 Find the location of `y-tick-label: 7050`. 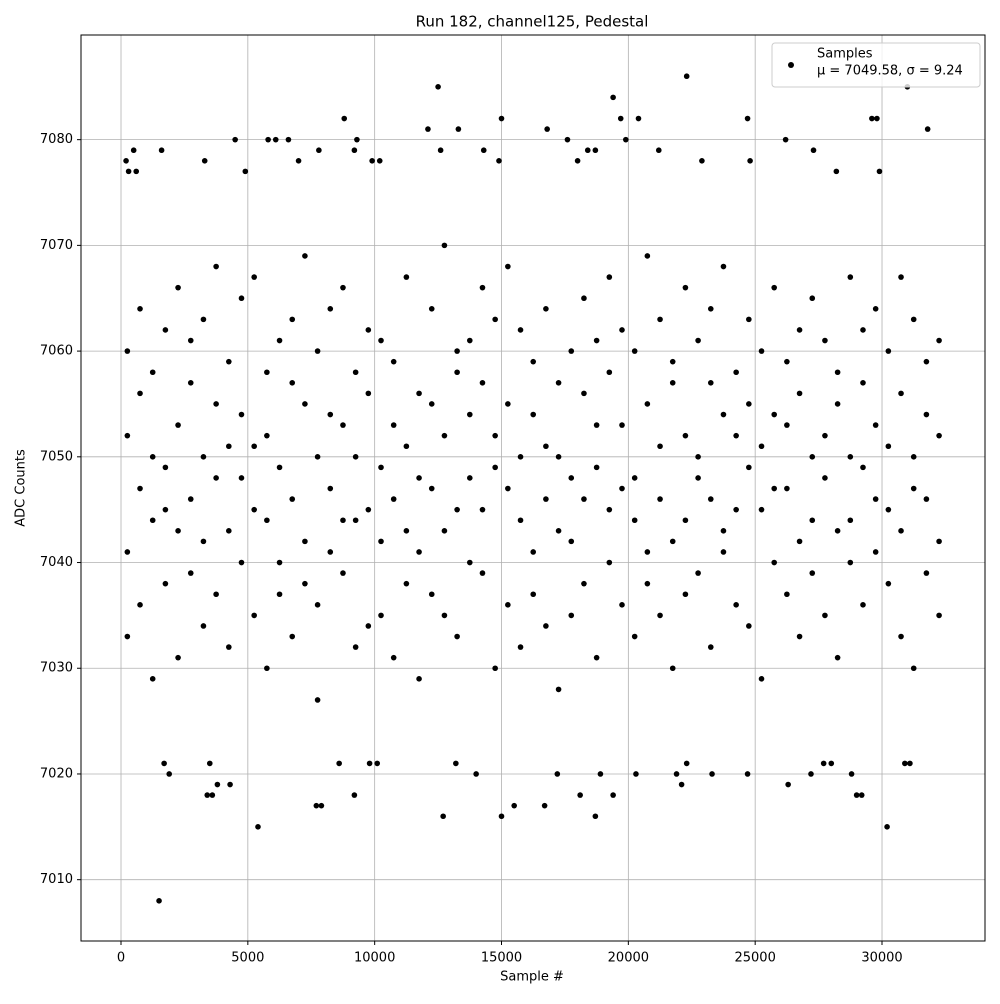

y-tick-label: 7050 is located at coordinates (56, 456).